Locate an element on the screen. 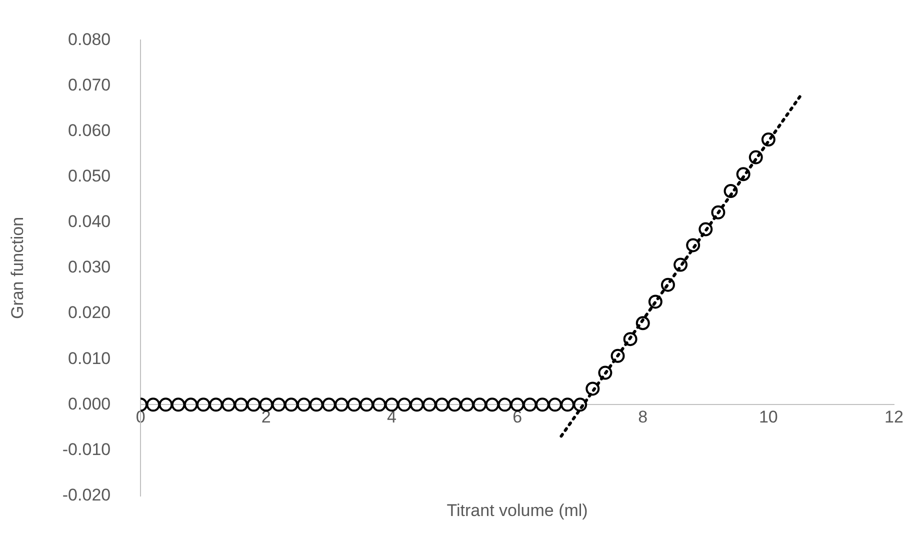 Image resolution: width=908 pixels, height=536 pixels. y-tick-label: 0.040 is located at coordinates (89, 222).